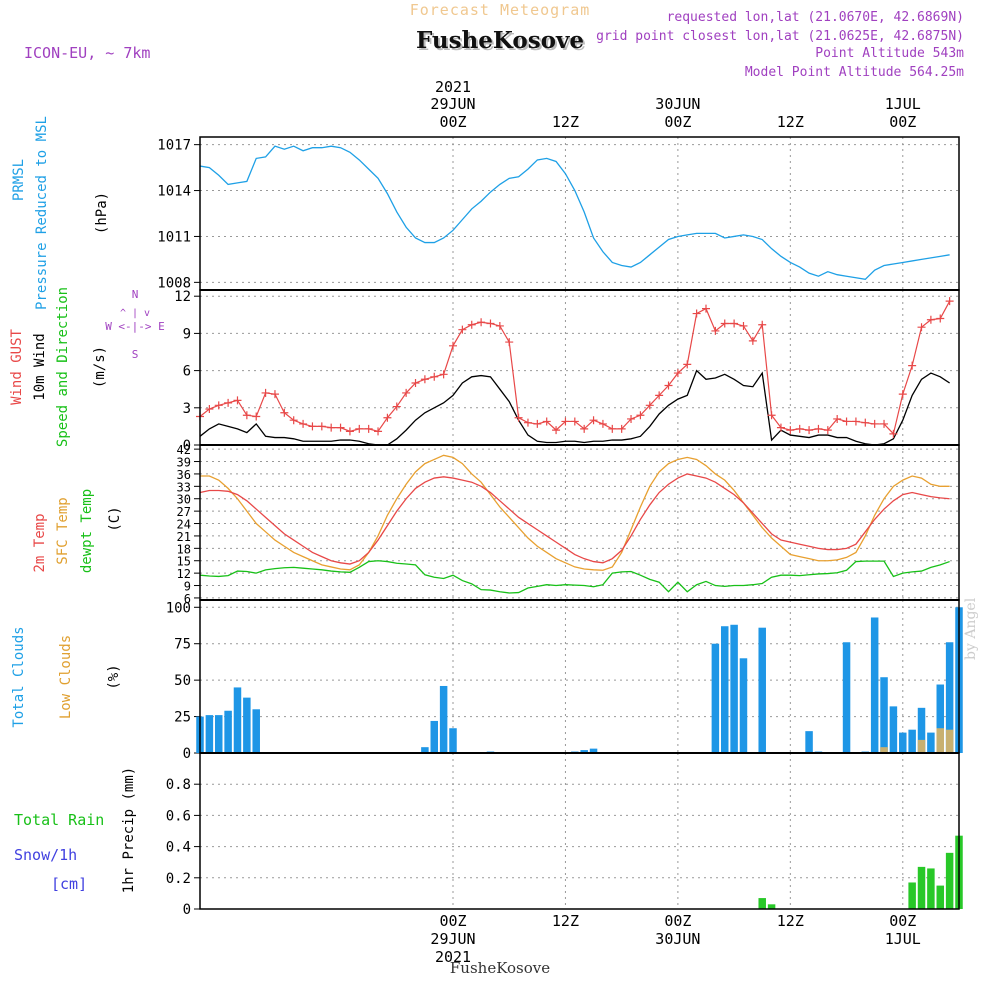 This screenshot has height=1000, width=1000. Describe the element at coordinates (500, 40) in the screenshot. I see `station-name: FusheKosove` at that location.